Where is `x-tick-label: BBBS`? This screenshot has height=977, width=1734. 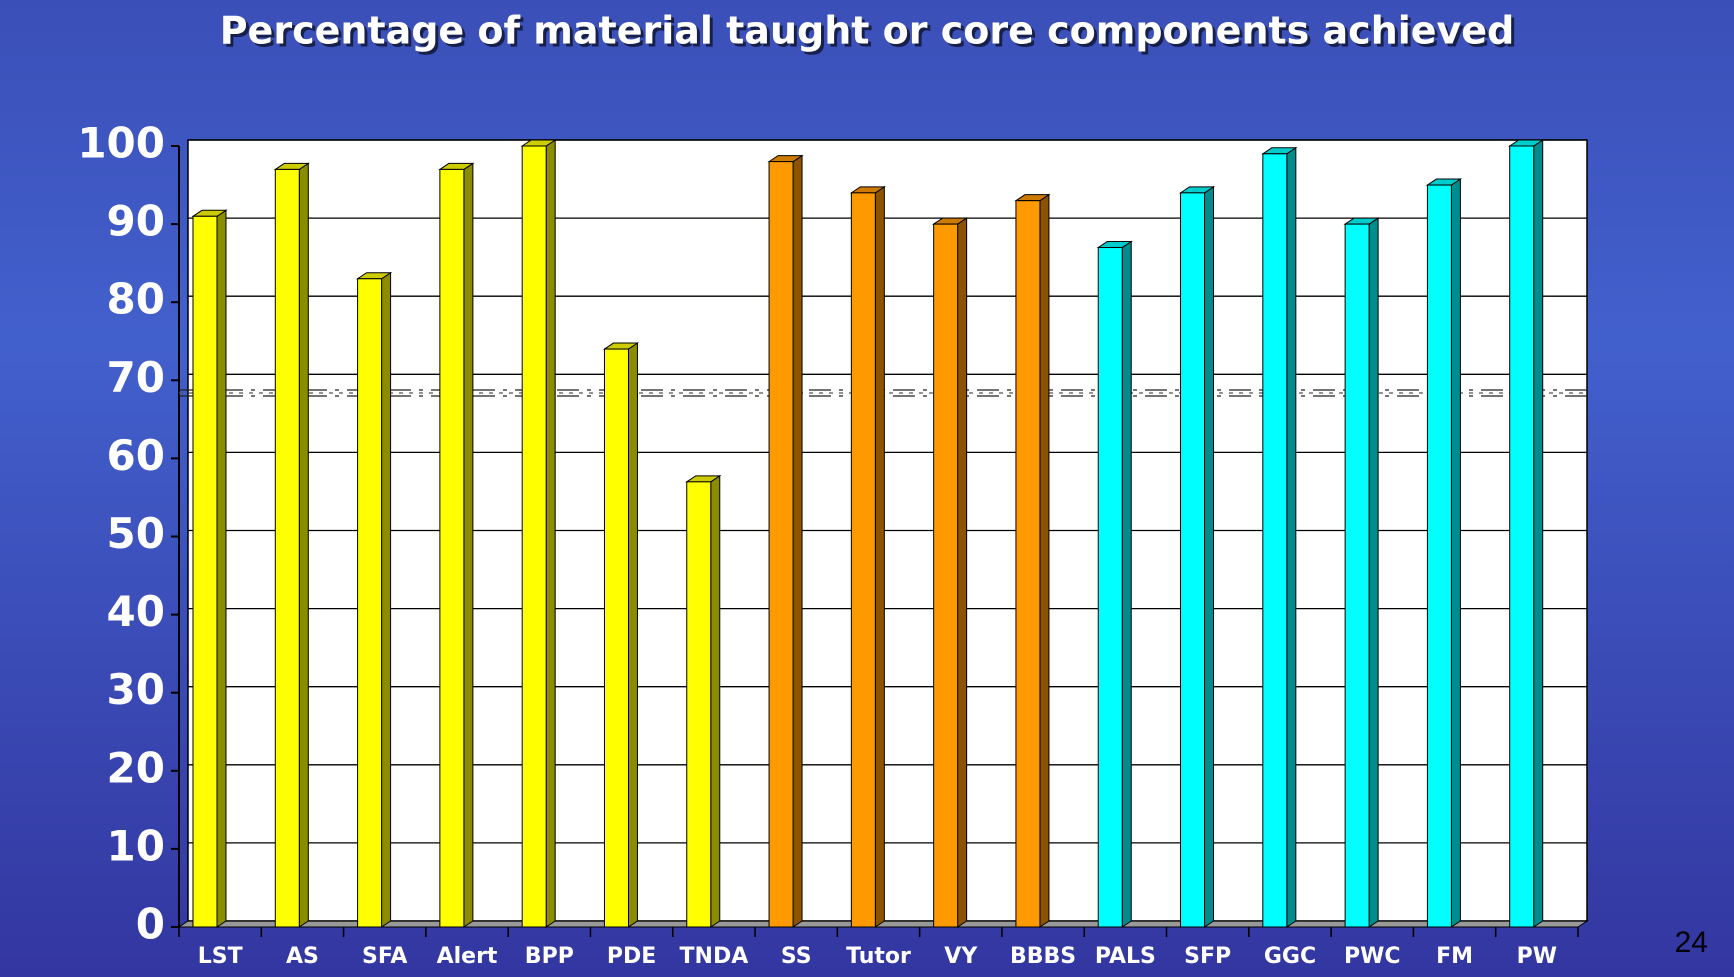
x-tick-label: BBBS is located at coordinates (1043, 956).